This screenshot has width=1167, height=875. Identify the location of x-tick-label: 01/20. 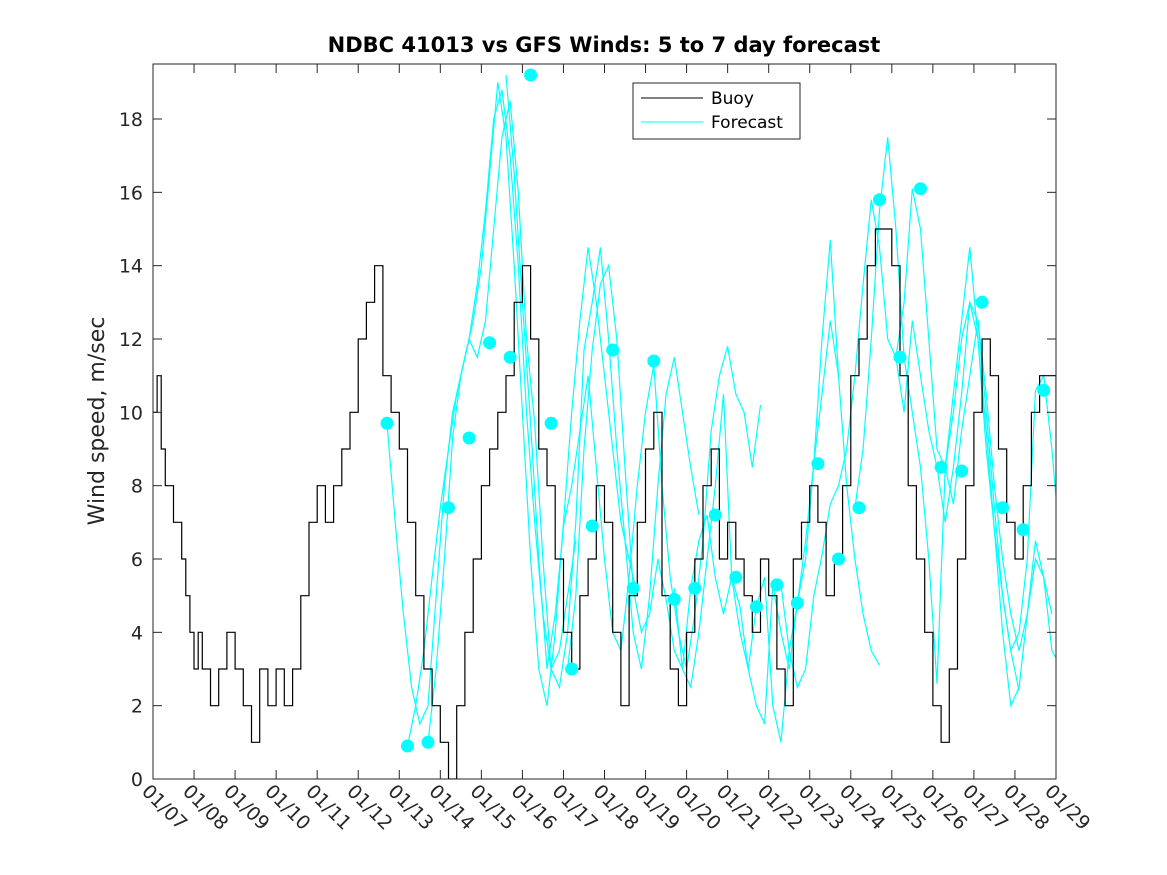
(698, 807).